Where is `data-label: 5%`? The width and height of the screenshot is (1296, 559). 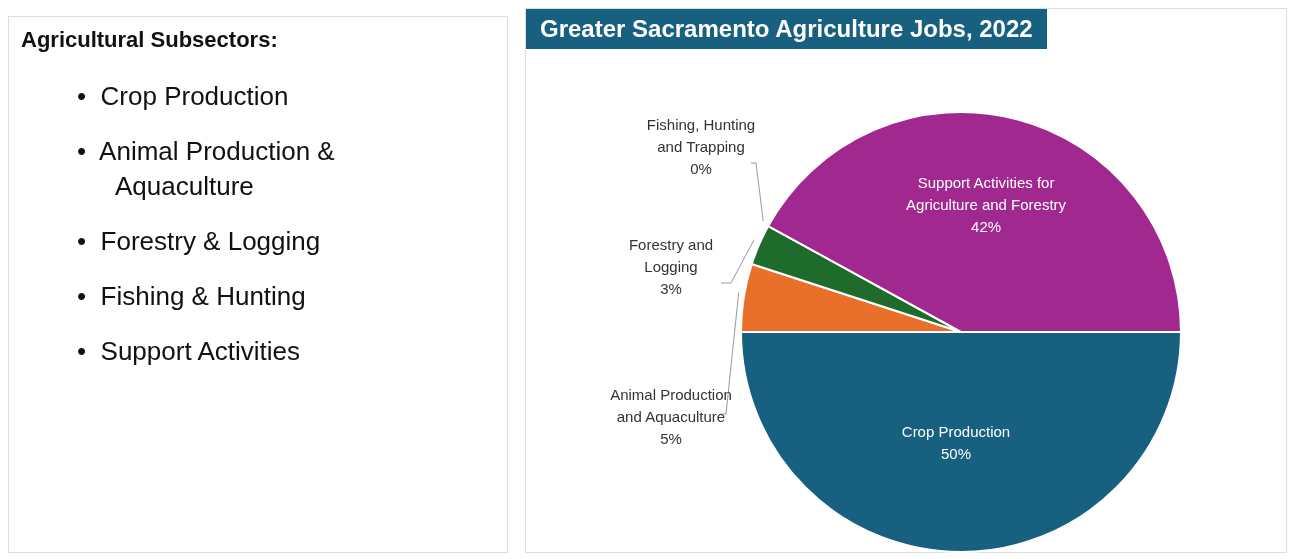
data-label: 5% is located at coordinates (671, 438).